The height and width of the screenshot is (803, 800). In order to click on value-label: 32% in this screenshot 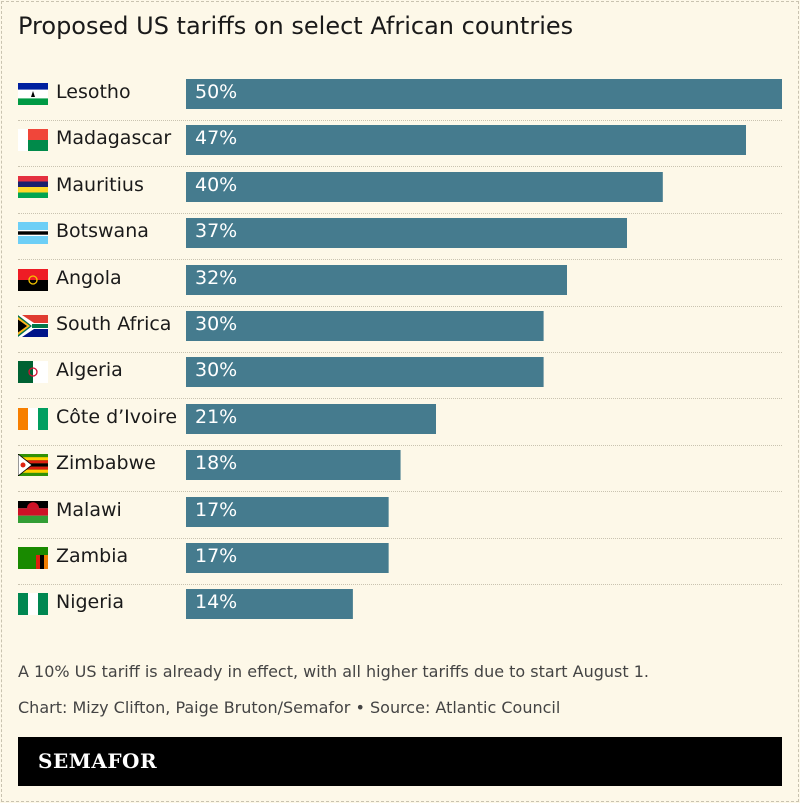, I will do `click(216, 277)`.